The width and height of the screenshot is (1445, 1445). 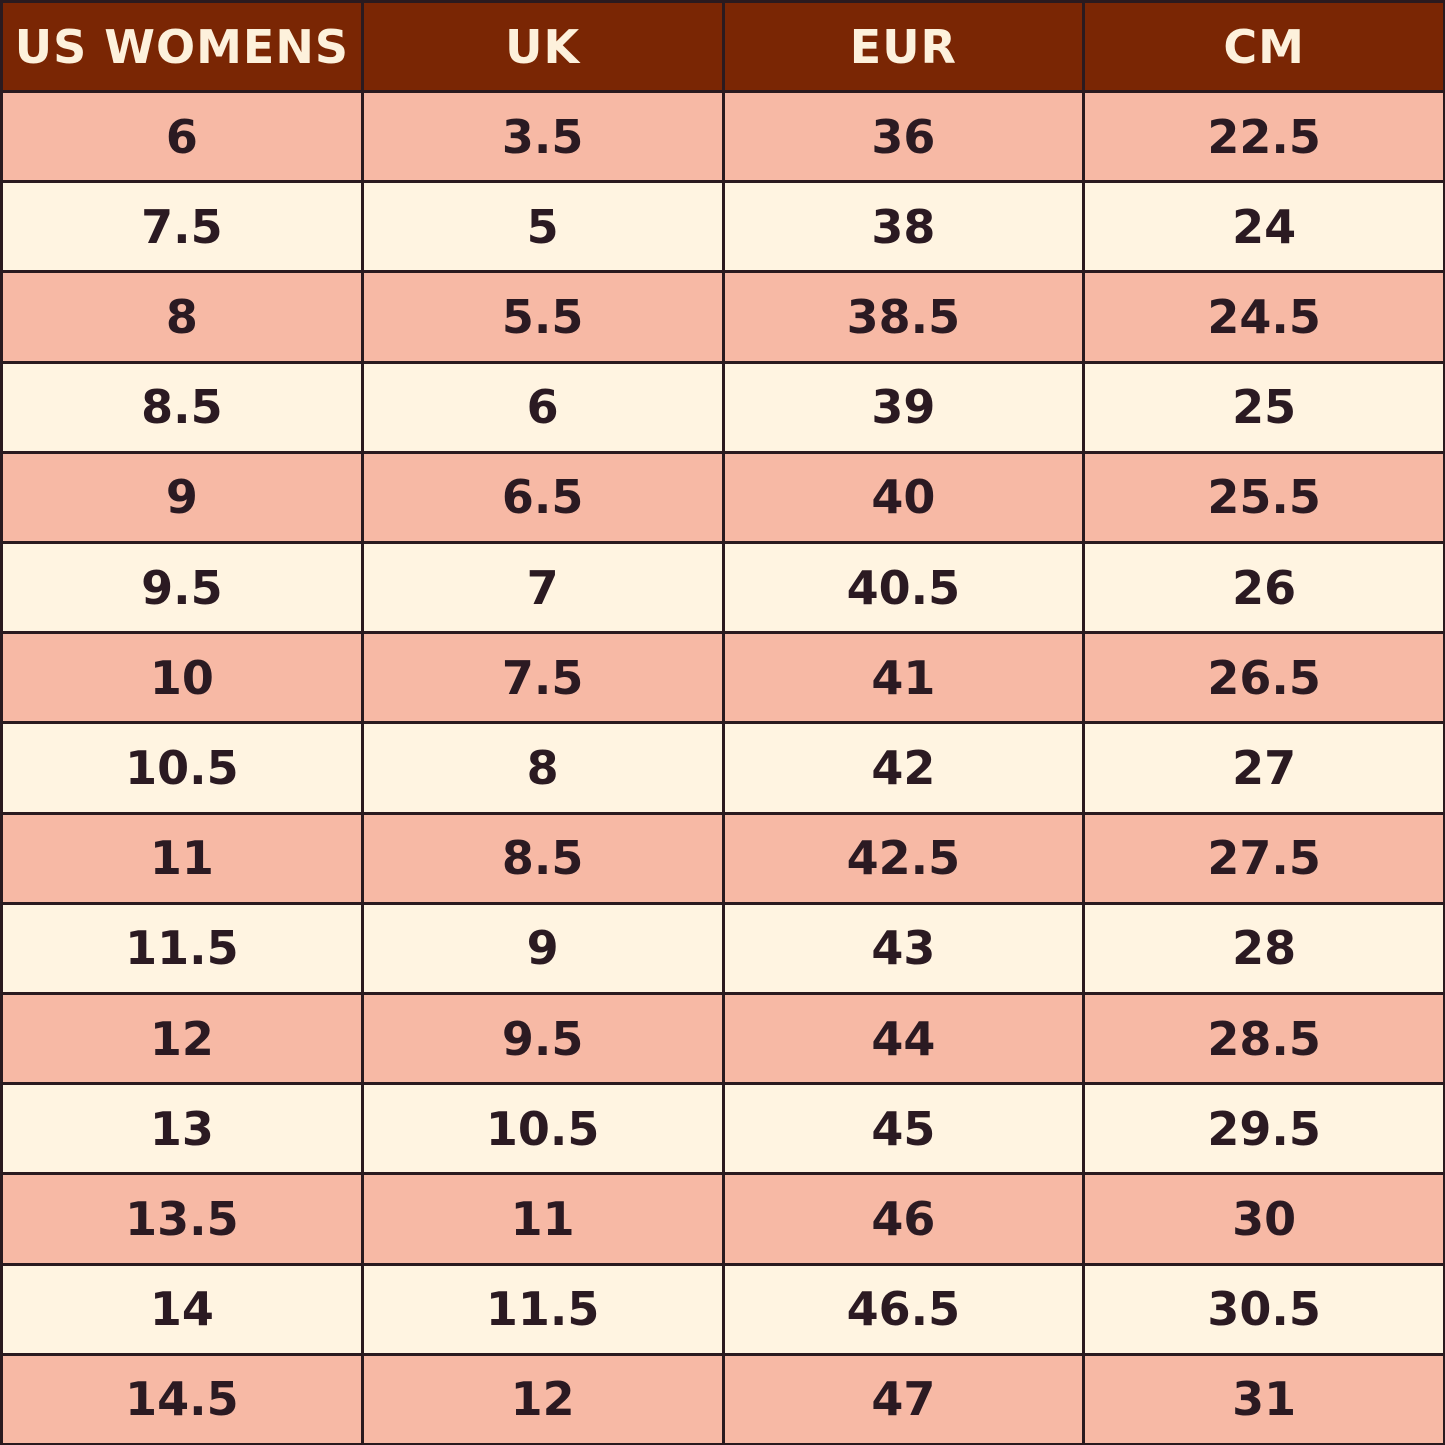 What do you see at coordinates (1264, 948) in the screenshot?
I see `table-cell: 28` at bounding box center [1264, 948].